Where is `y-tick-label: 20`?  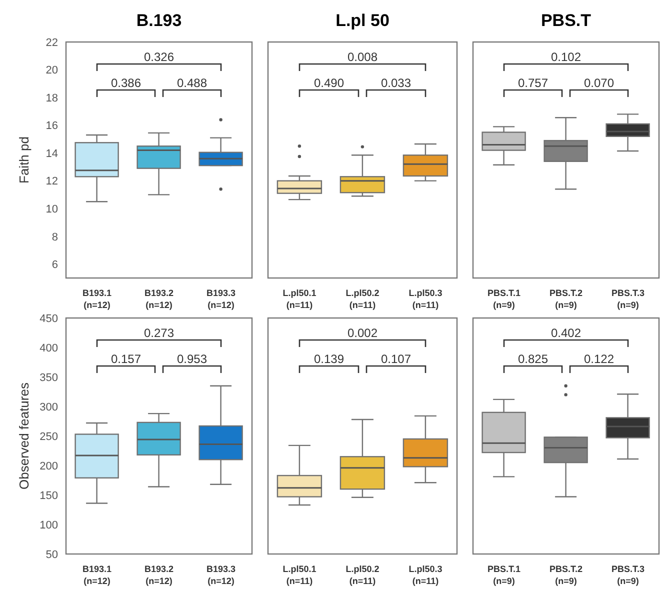 y-tick-label: 20 is located at coordinates (52, 70).